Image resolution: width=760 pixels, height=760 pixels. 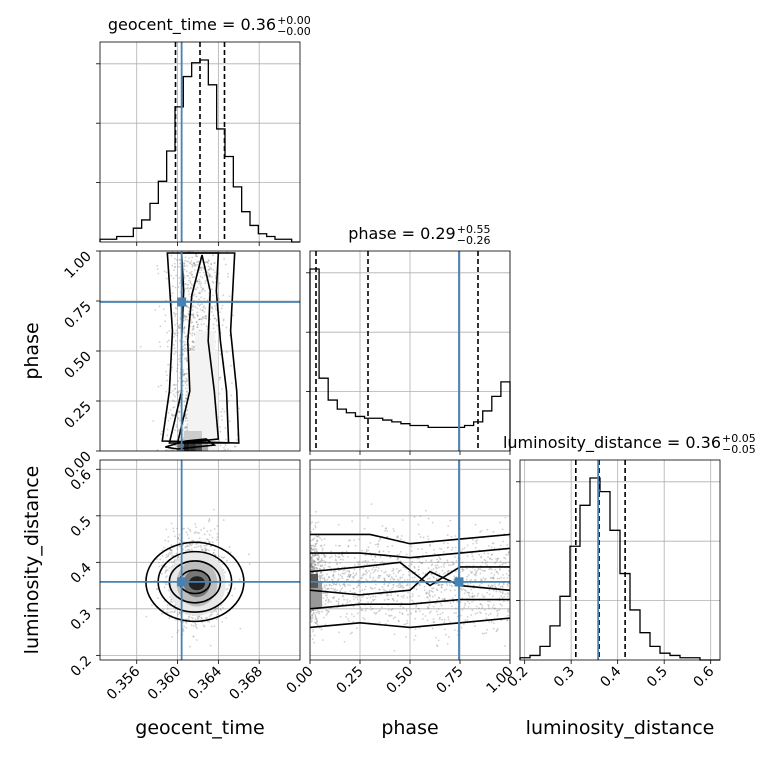 What do you see at coordinates (182, 582) in the screenshot?
I see `truth-marker` at bounding box center [182, 582].